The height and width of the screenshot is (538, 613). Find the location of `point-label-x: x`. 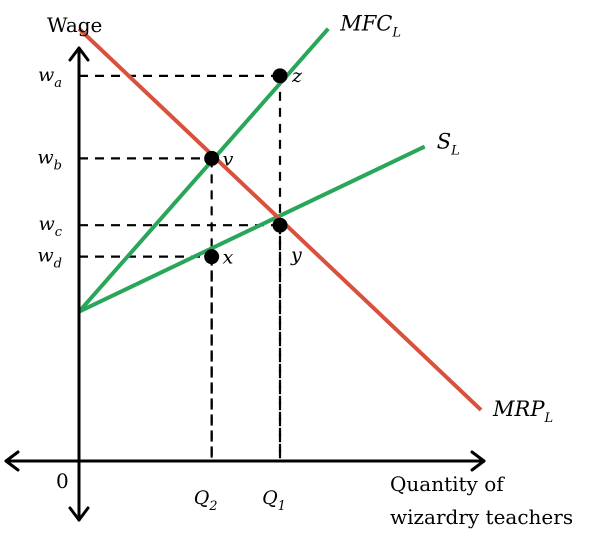

point-label-x: x is located at coordinates (228, 258).